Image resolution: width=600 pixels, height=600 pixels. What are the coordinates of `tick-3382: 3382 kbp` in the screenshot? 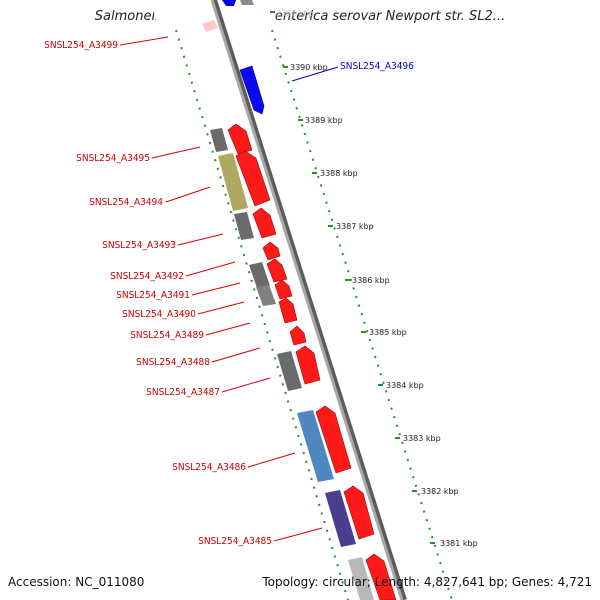 It's located at (435, 491).